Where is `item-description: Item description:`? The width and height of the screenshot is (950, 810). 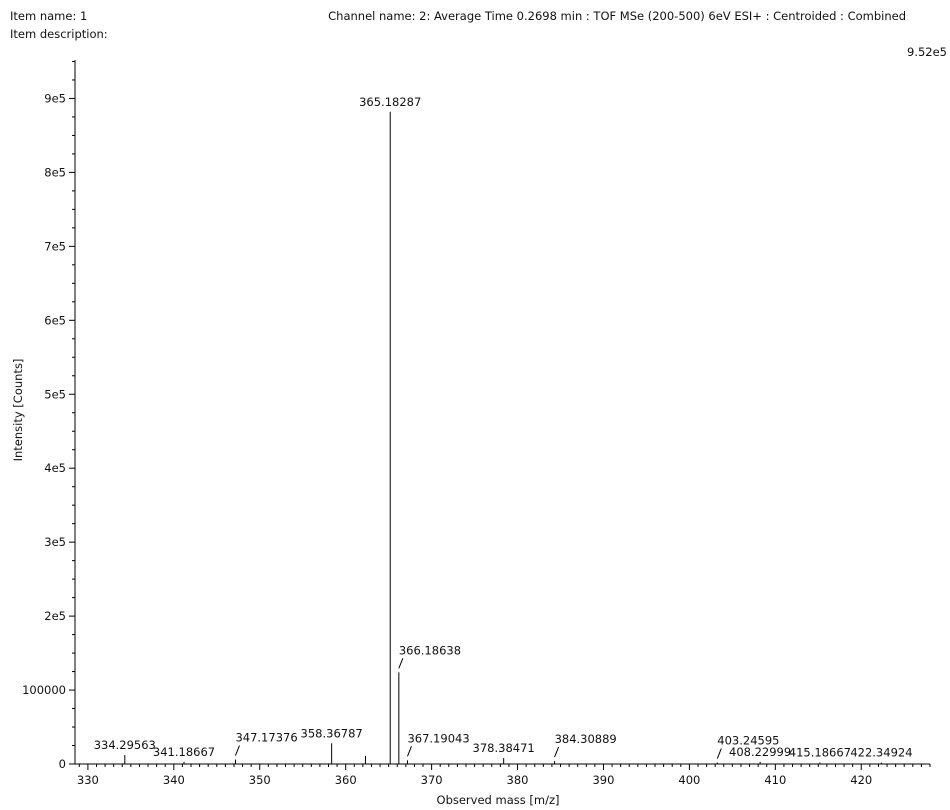 item-description: Item description: is located at coordinates (59, 34).